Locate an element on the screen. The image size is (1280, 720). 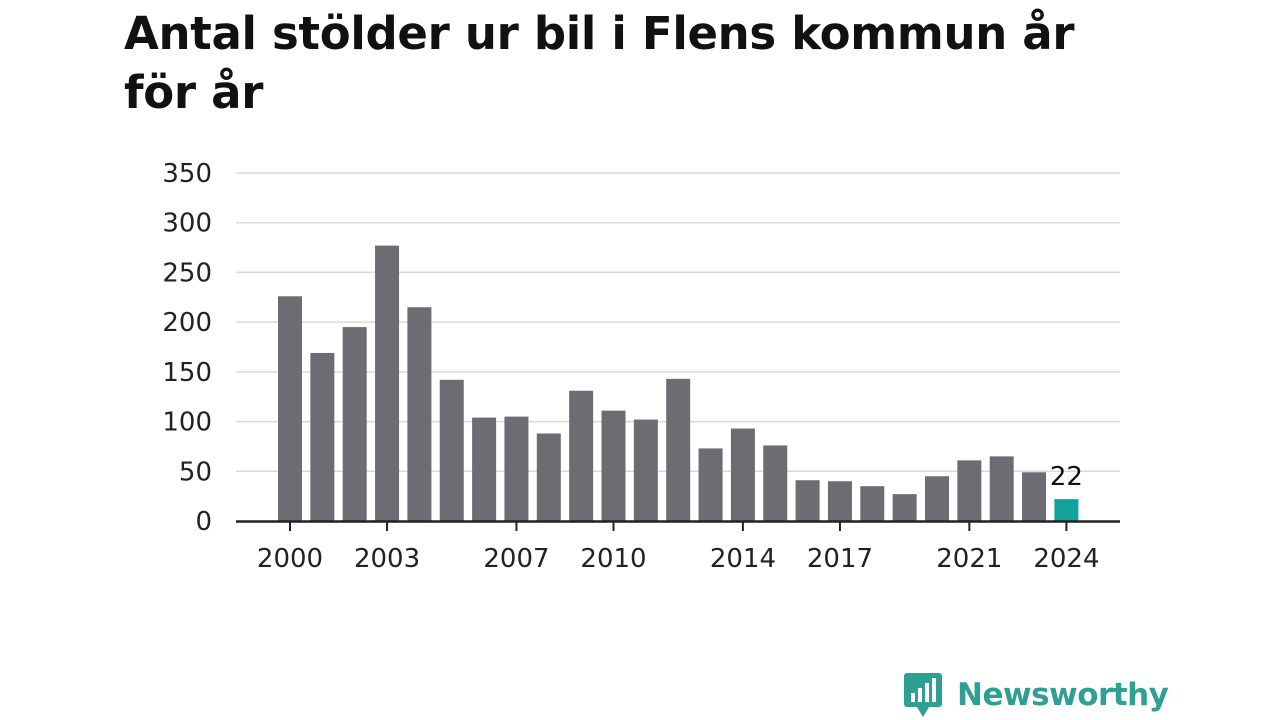
y-tick-label: 200 is located at coordinates (187, 323).